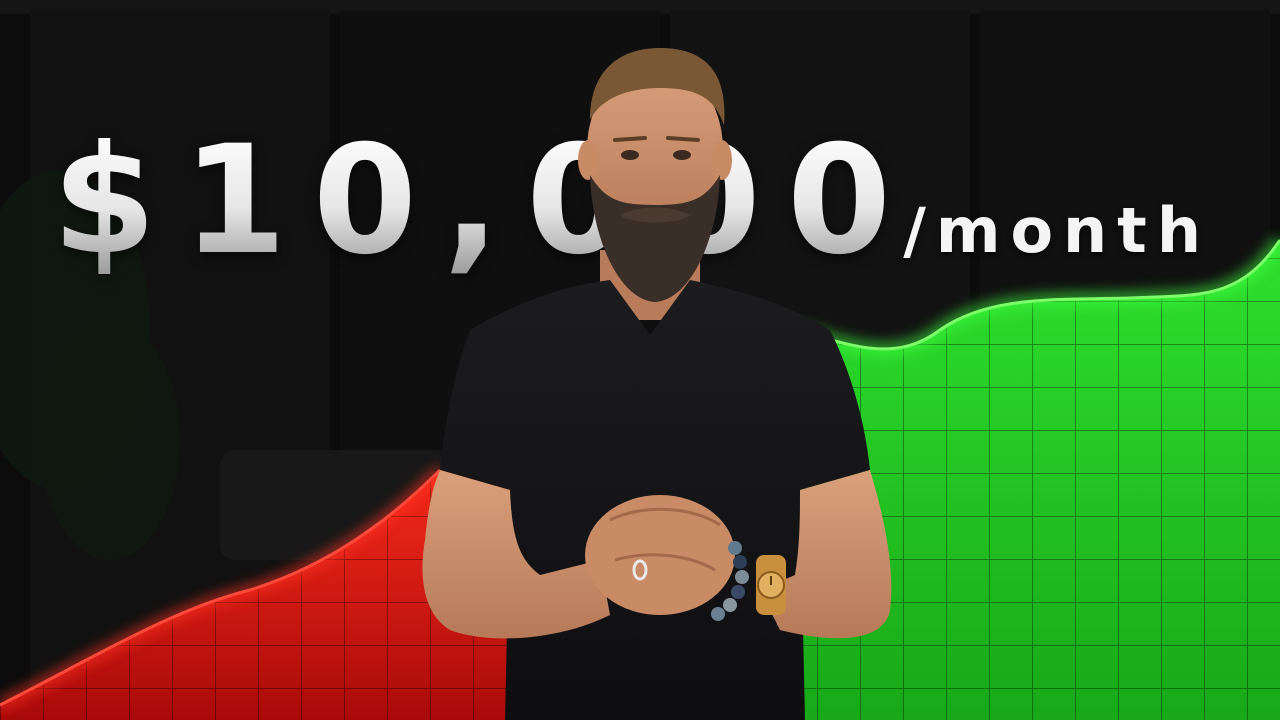 This screenshot has height=720, width=1280. What do you see at coordinates (1039, 295) in the screenshot?
I see `green-line` at bounding box center [1039, 295].